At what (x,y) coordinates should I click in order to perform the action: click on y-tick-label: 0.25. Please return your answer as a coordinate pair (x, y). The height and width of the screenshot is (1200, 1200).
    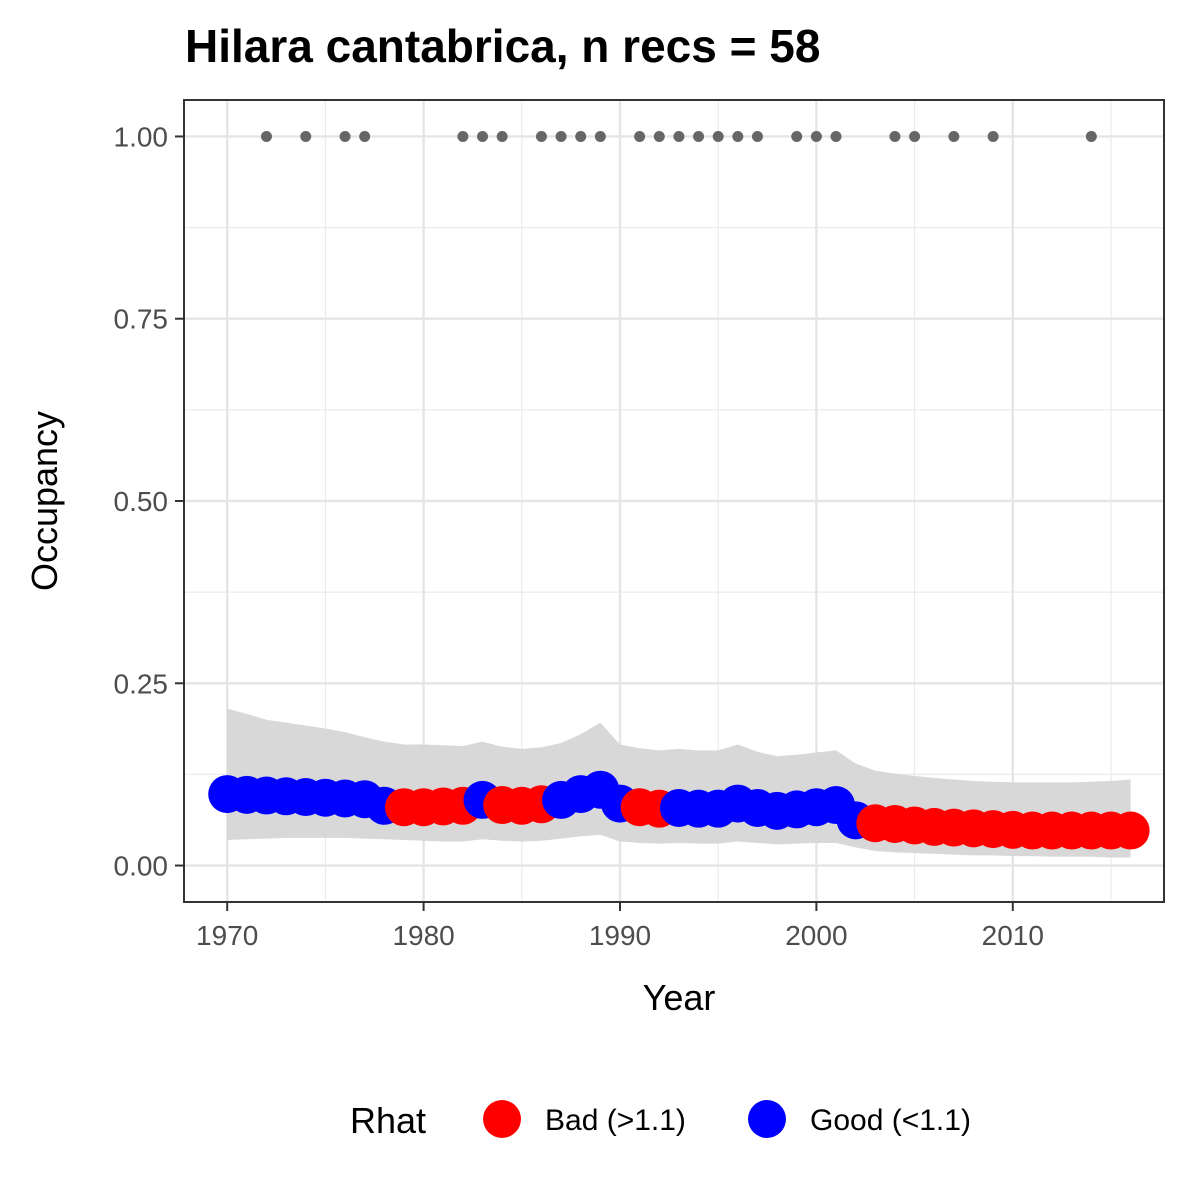
    Looking at the image, I should click on (141, 683).